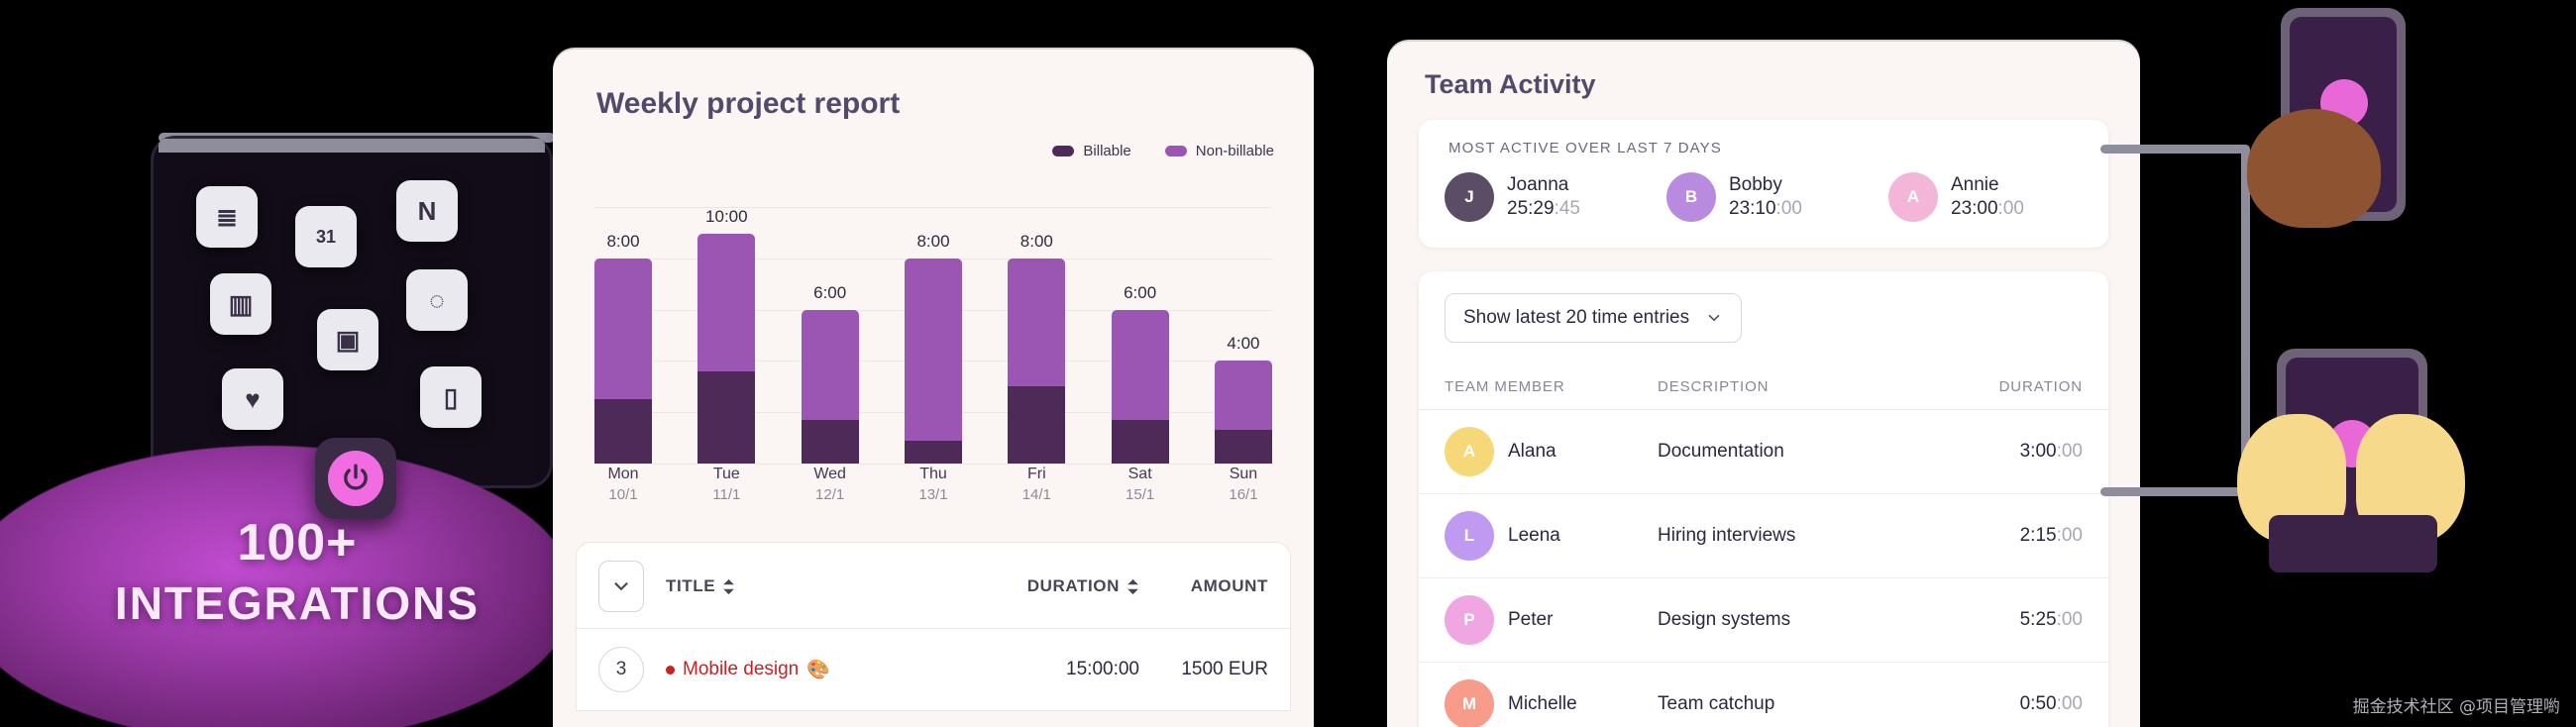  What do you see at coordinates (2174, 491) in the screenshot?
I see `connector-wire-lower` at bounding box center [2174, 491].